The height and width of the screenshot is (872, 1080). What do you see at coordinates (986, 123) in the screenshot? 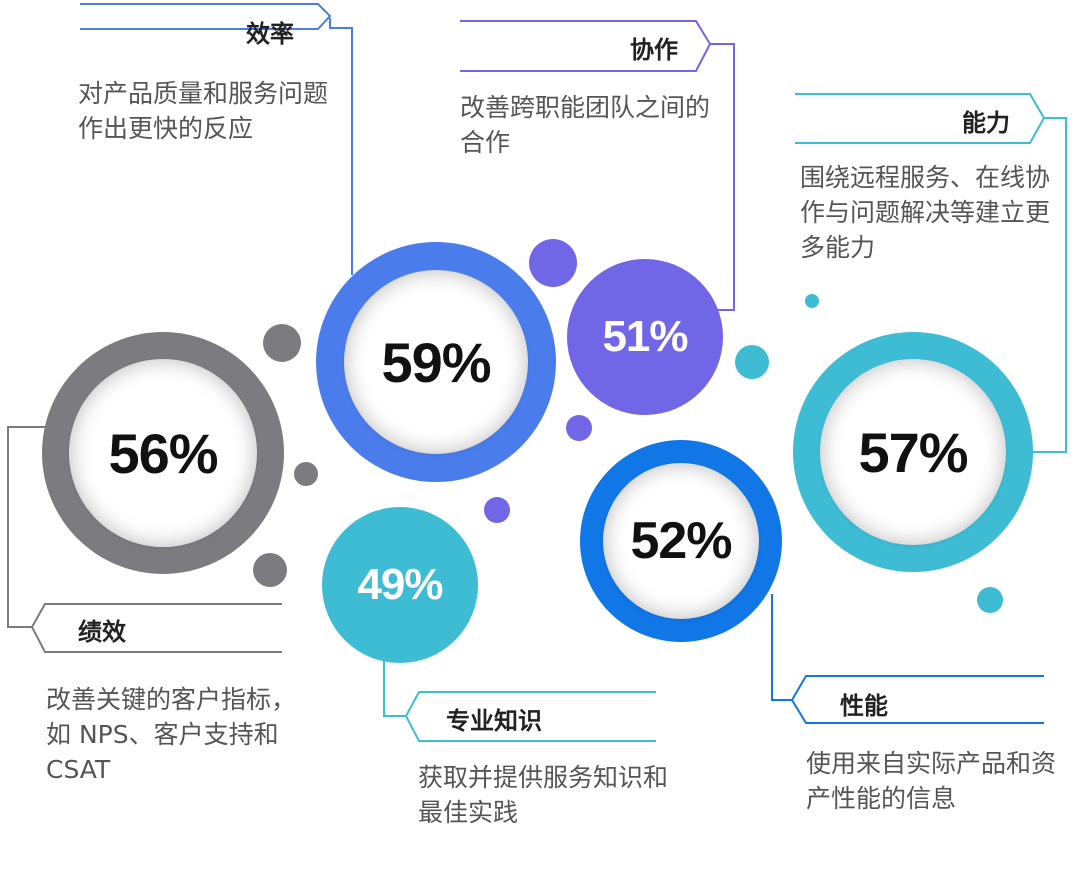
I see `capability-title: 能力` at bounding box center [986, 123].